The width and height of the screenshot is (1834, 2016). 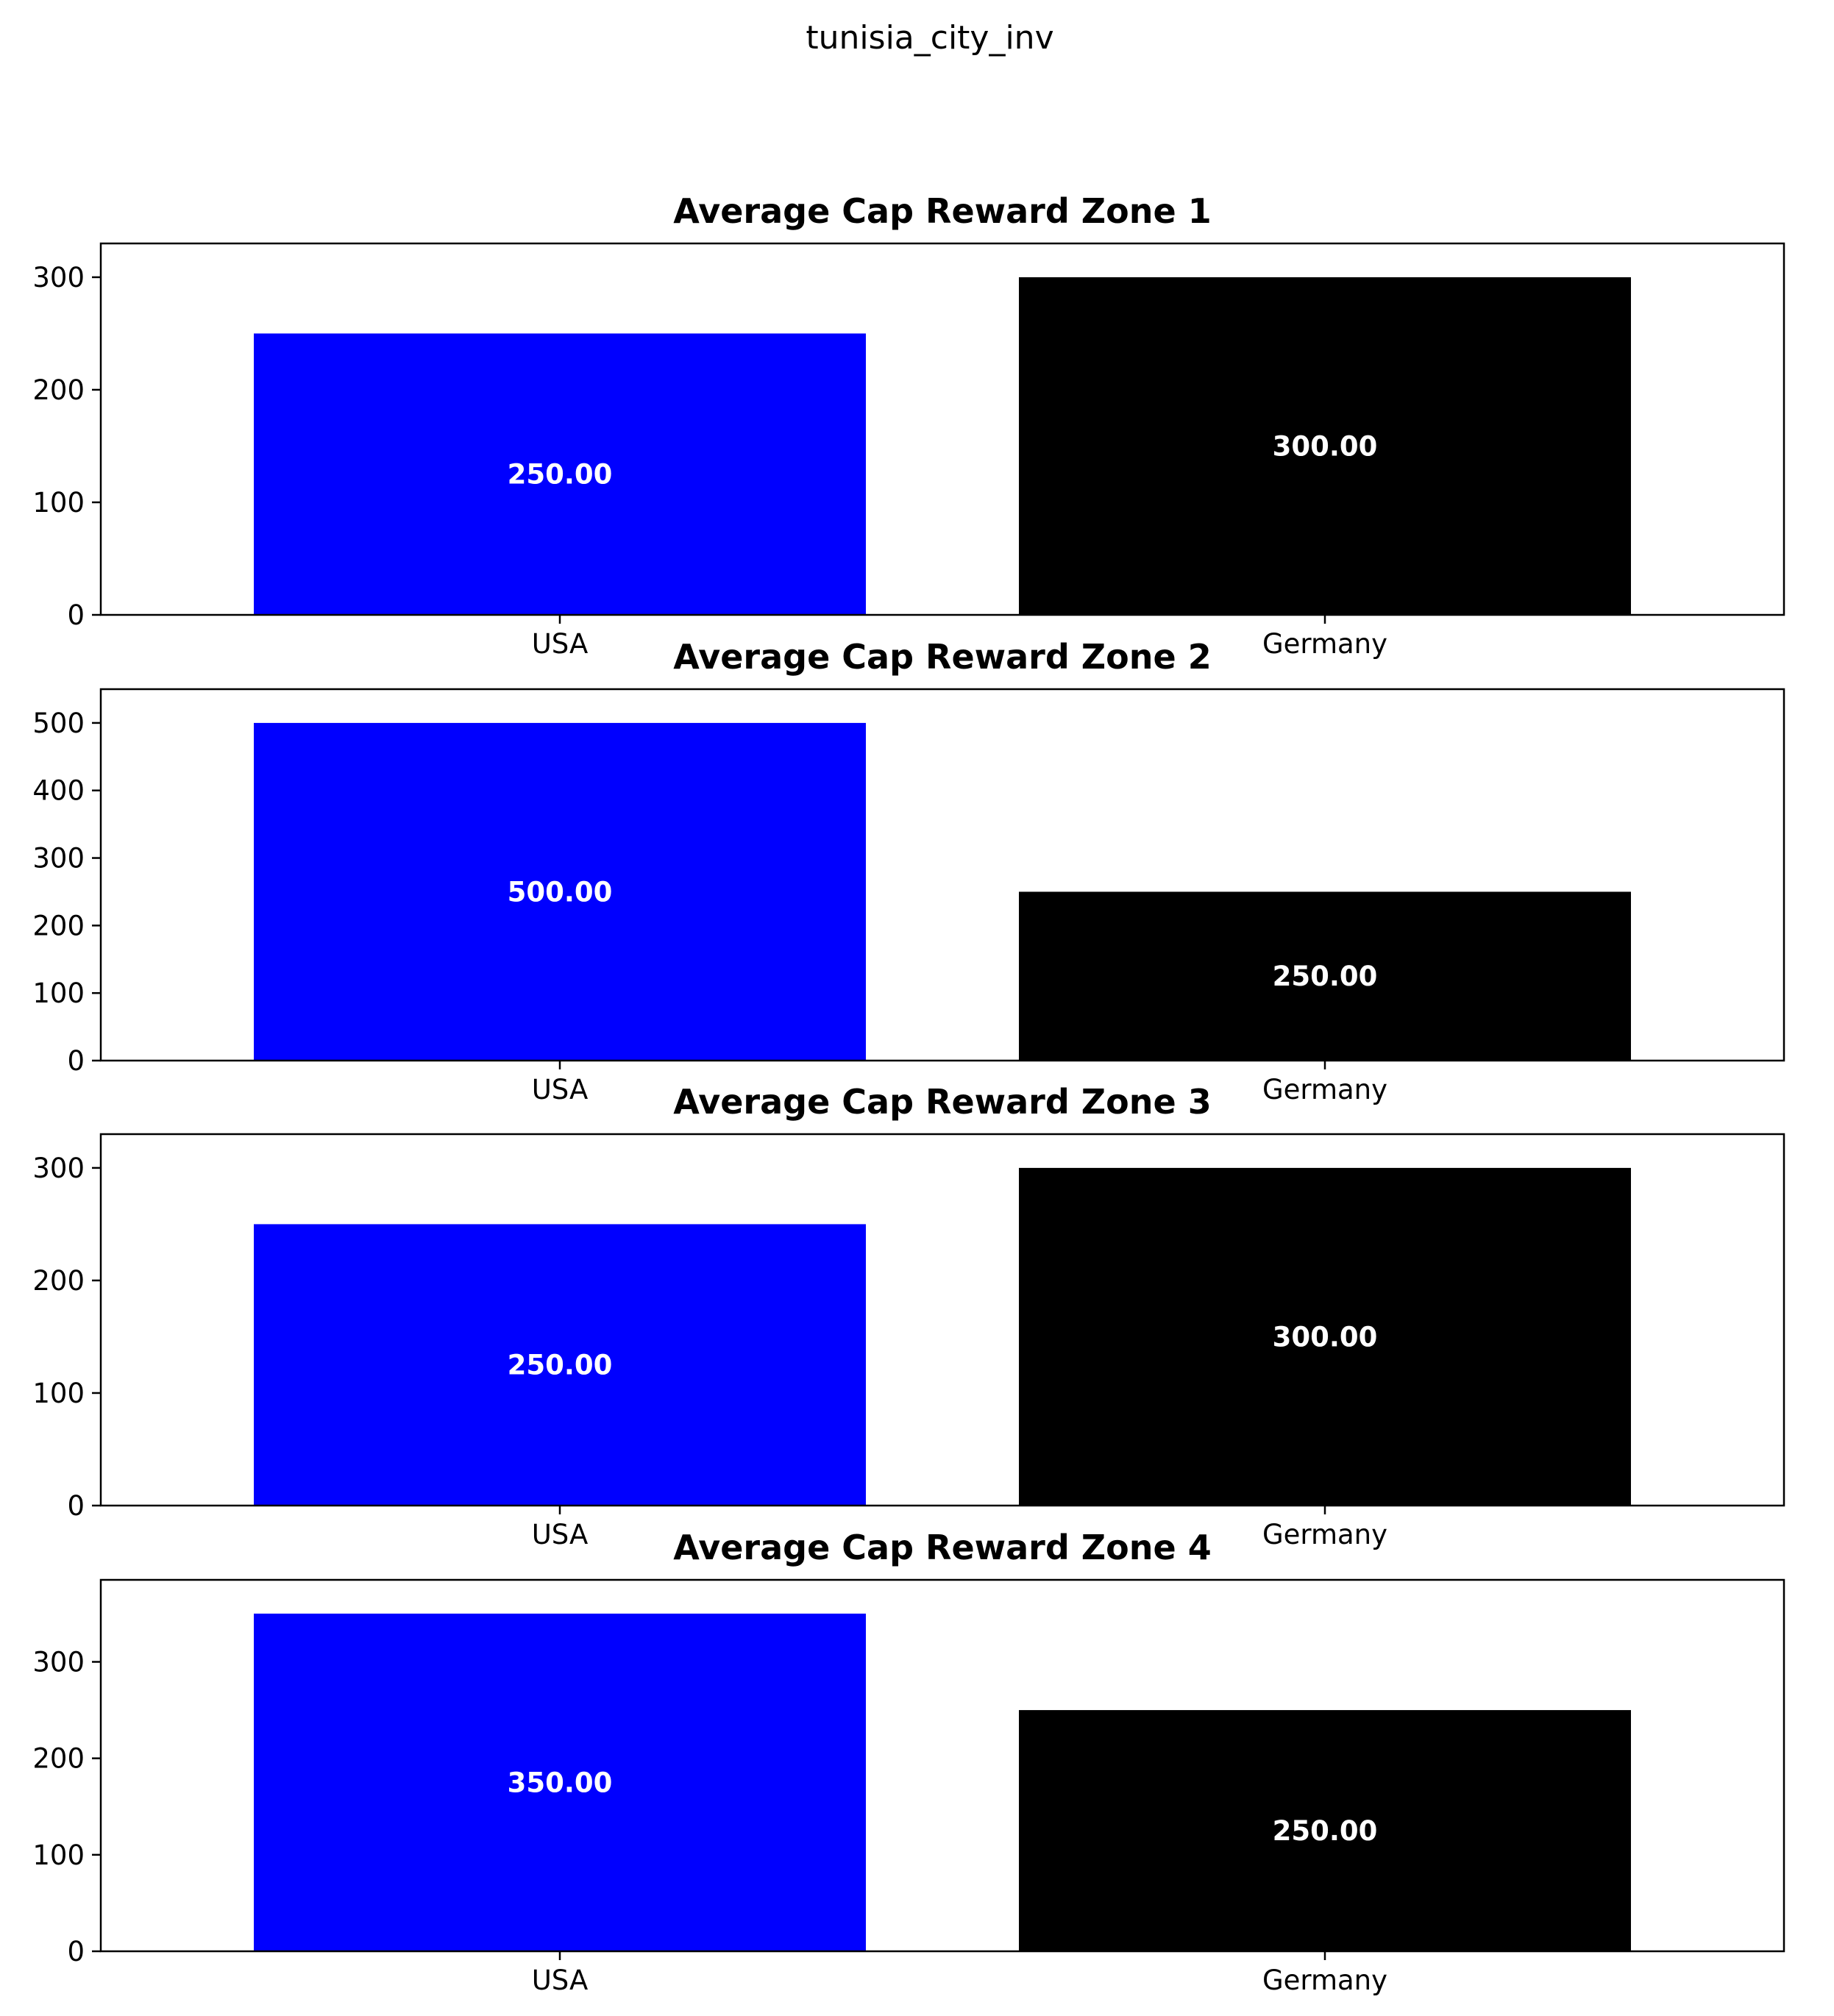 What do you see at coordinates (59, 723) in the screenshot?
I see `y-tick-label: 500` at bounding box center [59, 723].